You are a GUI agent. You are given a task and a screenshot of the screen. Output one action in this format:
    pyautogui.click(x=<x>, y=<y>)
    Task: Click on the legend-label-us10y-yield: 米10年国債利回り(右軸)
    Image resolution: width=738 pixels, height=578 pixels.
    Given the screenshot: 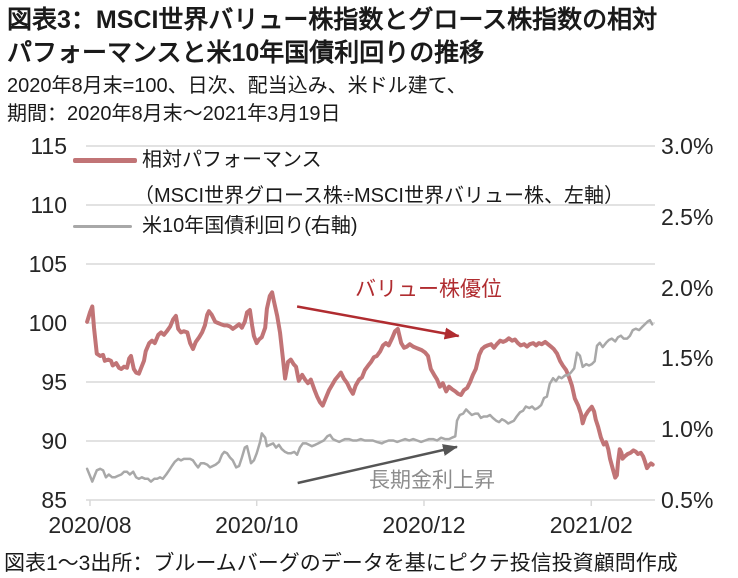 What is the action you would take?
    pyautogui.click(x=250, y=226)
    